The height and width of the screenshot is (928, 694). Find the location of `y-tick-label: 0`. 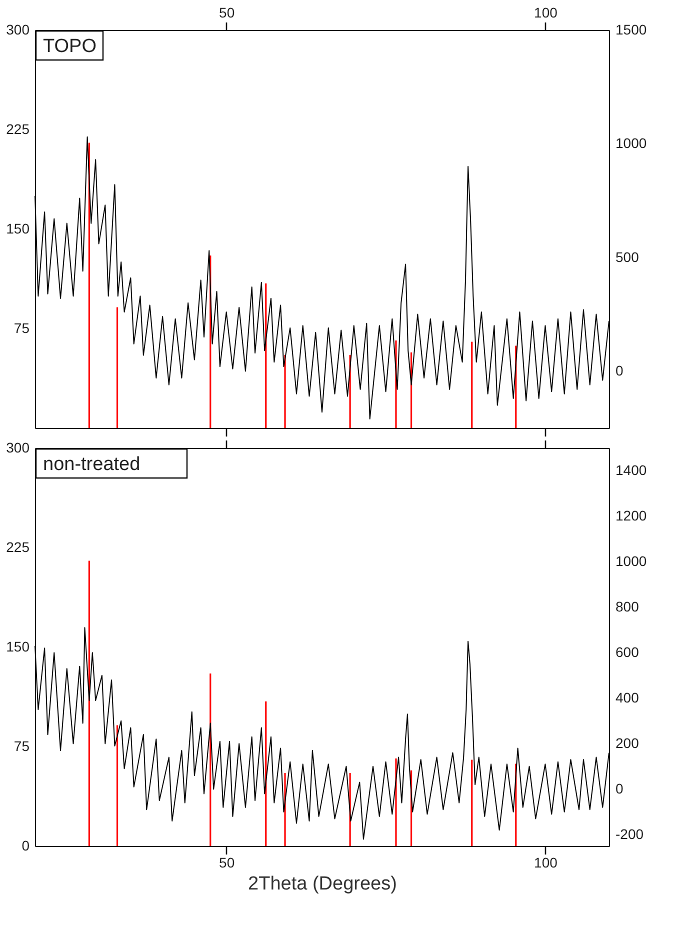

y-tick-label: 0 is located at coordinates (26, 846).